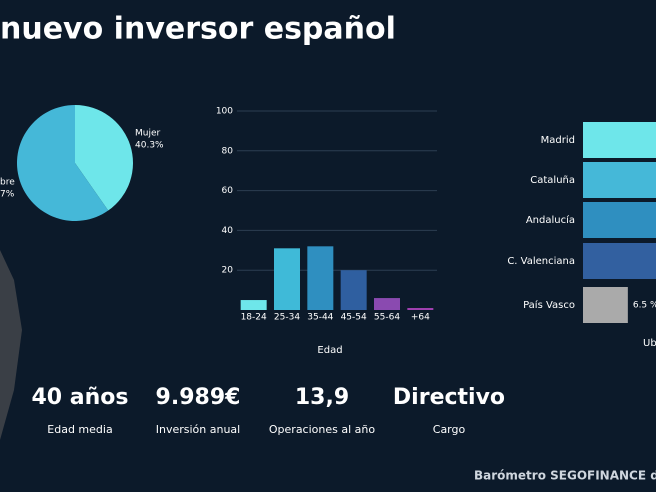 The image size is (656, 492). I want to click on x-tick-label: 18-24, so click(254, 318).